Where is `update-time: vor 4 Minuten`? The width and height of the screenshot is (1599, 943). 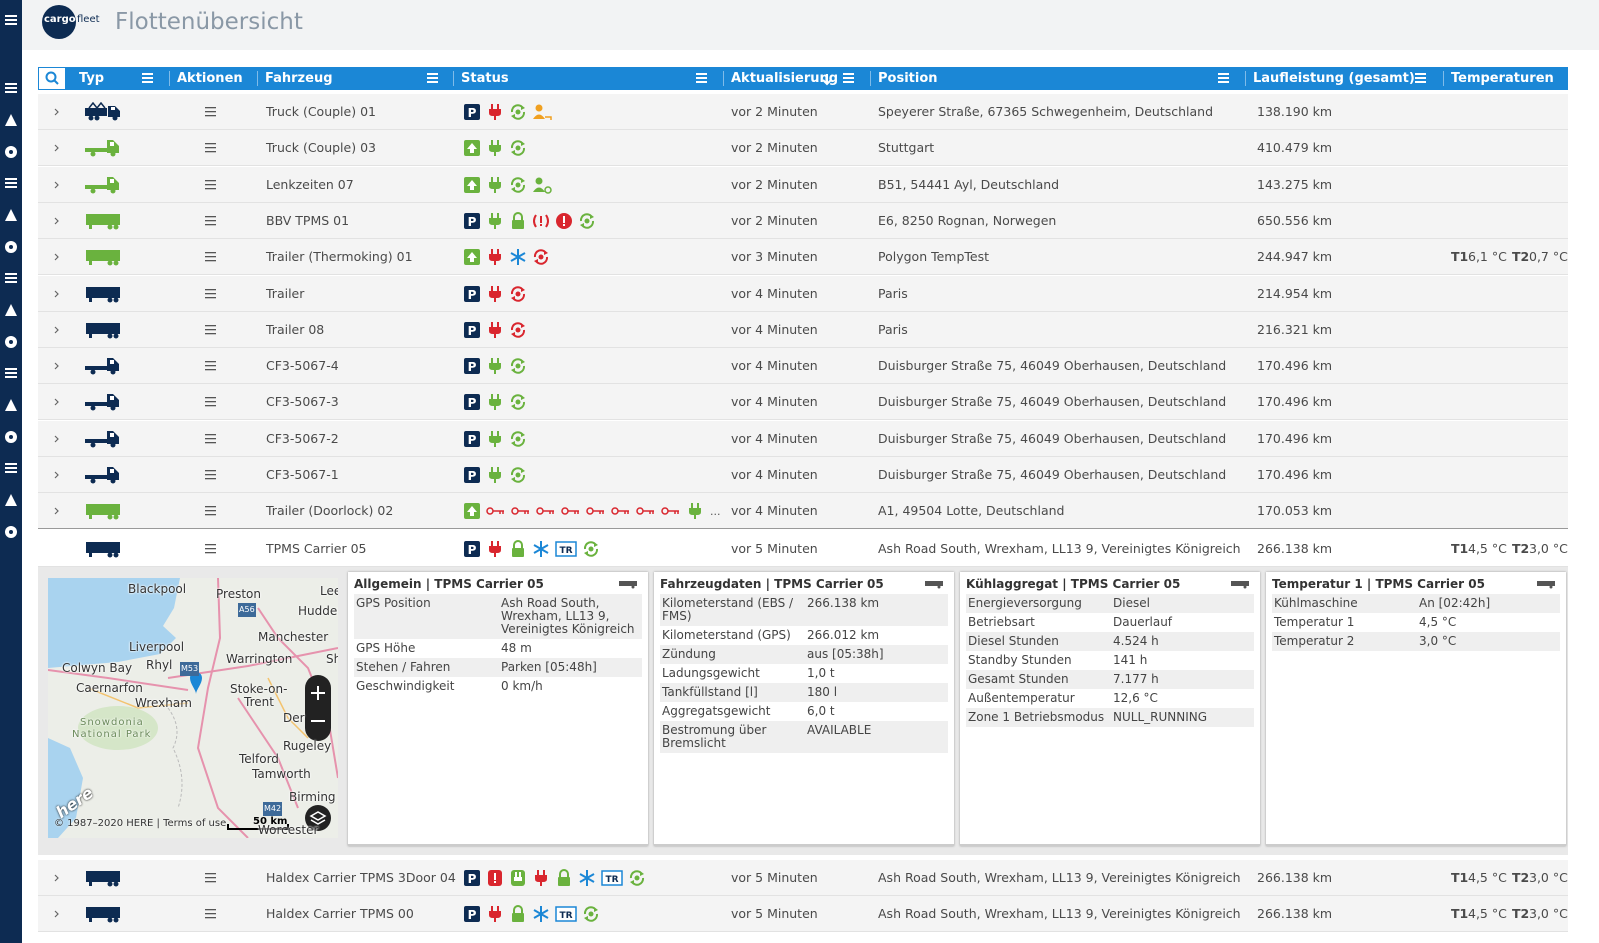
update-time: vor 4 Minuten is located at coordinates (774, 474).